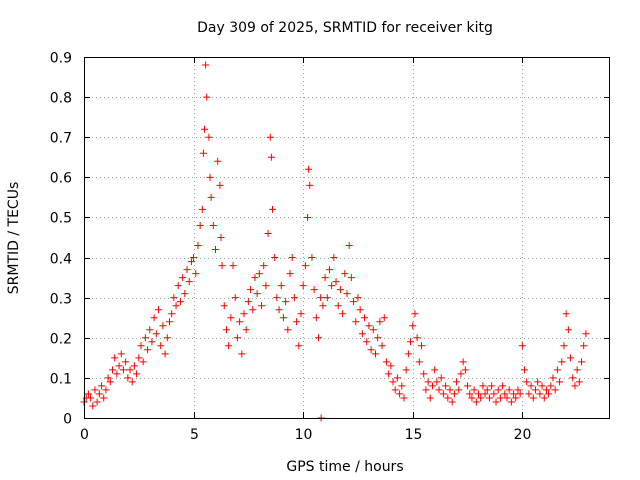  Describe the element at coordinates (61, 260) in the screenshot. I see `y-tick-label: 0.4` at that location.